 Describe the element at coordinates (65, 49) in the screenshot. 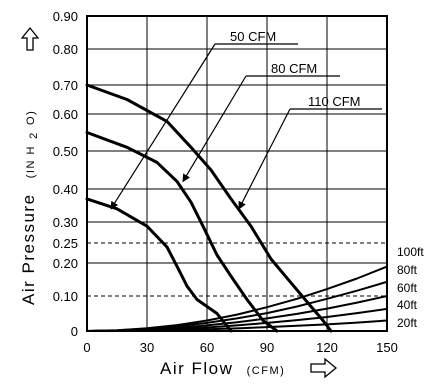

I see `y-tick-label: 0.80` at that location.